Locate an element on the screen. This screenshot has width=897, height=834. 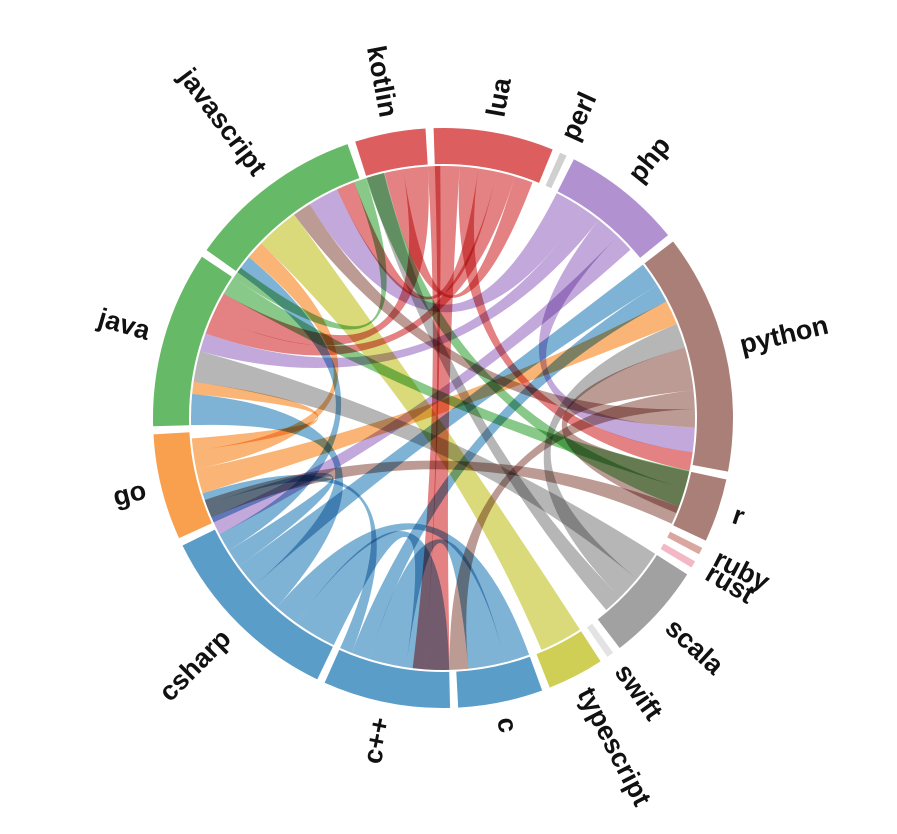
arc-perl is located at coordinates (556, 170).